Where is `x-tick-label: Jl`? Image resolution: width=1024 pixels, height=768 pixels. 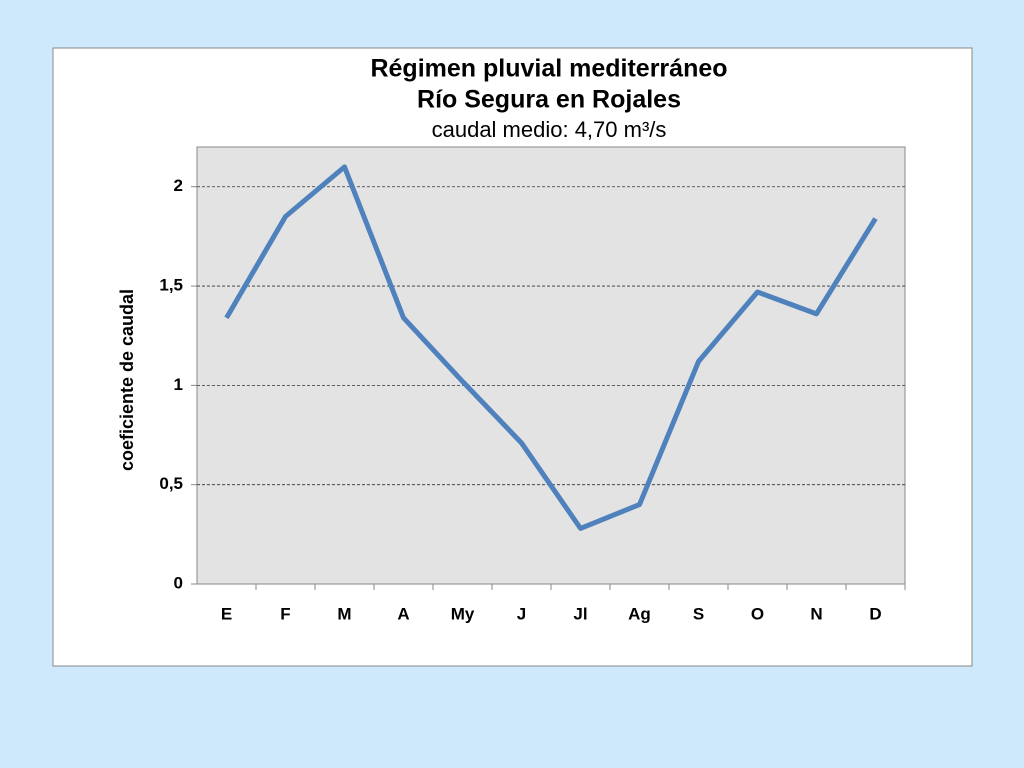 x-tick-label: Jl is located at coordinates (580, 613).